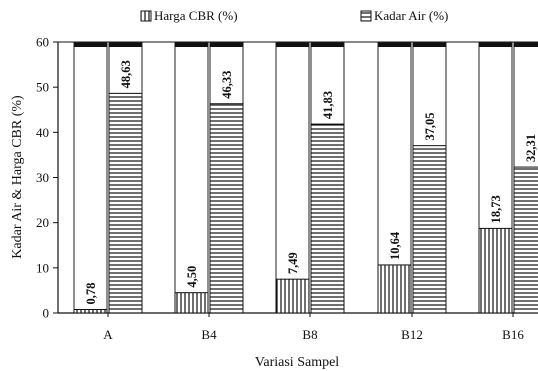 This screenshot has width=538, height=371. Describe the element at coordinates (411, 15) in the screenshot. I see `legend-label-kadar-air: Kadar Air (%)` at that location.